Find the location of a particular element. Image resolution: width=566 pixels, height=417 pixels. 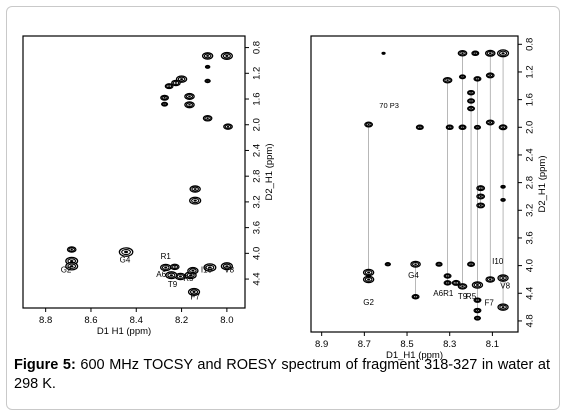

residue-label: G4 is located at coordinates (413, 275).